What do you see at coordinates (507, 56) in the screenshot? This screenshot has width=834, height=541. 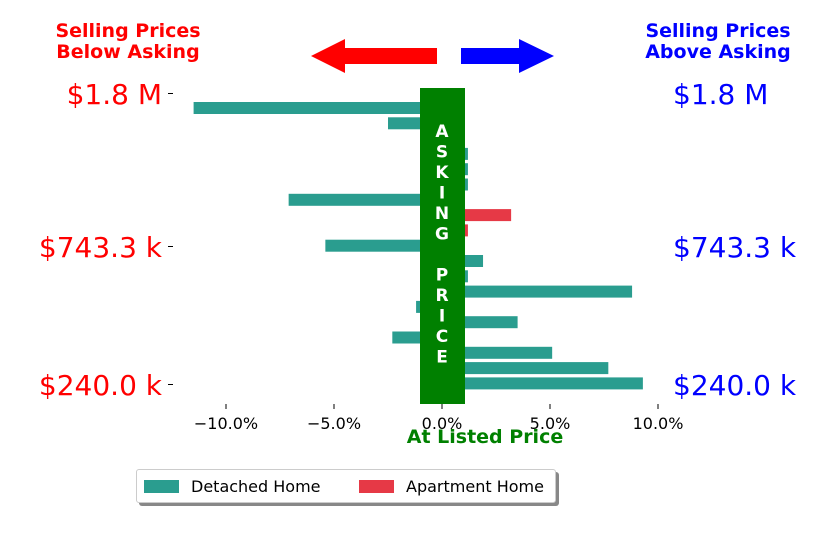 I see `above-asking-arrow-icon` at bounding box center [507, 56].